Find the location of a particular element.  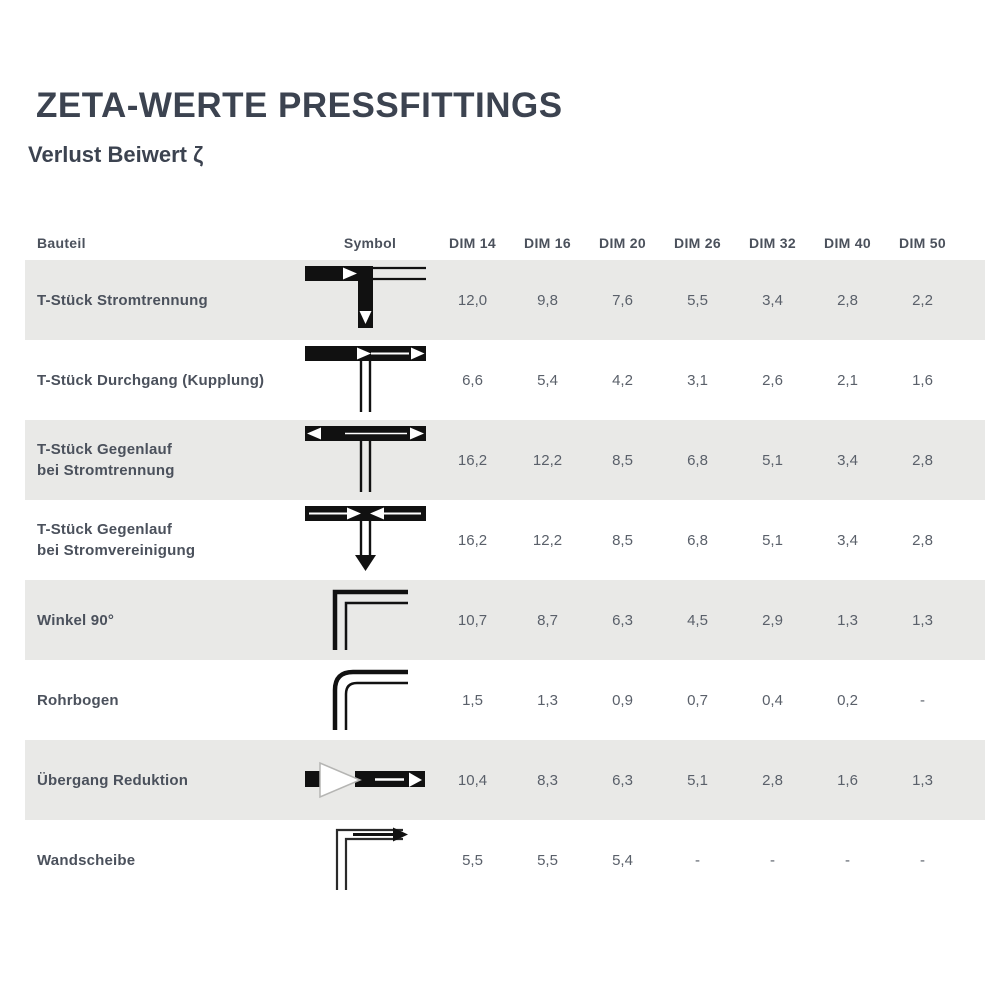

bauteil-cell: Wandscheibe is located at coordinates (165, 860).